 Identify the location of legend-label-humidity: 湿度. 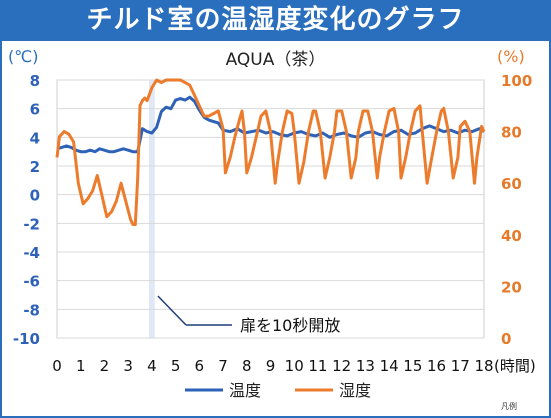
(355, 390).